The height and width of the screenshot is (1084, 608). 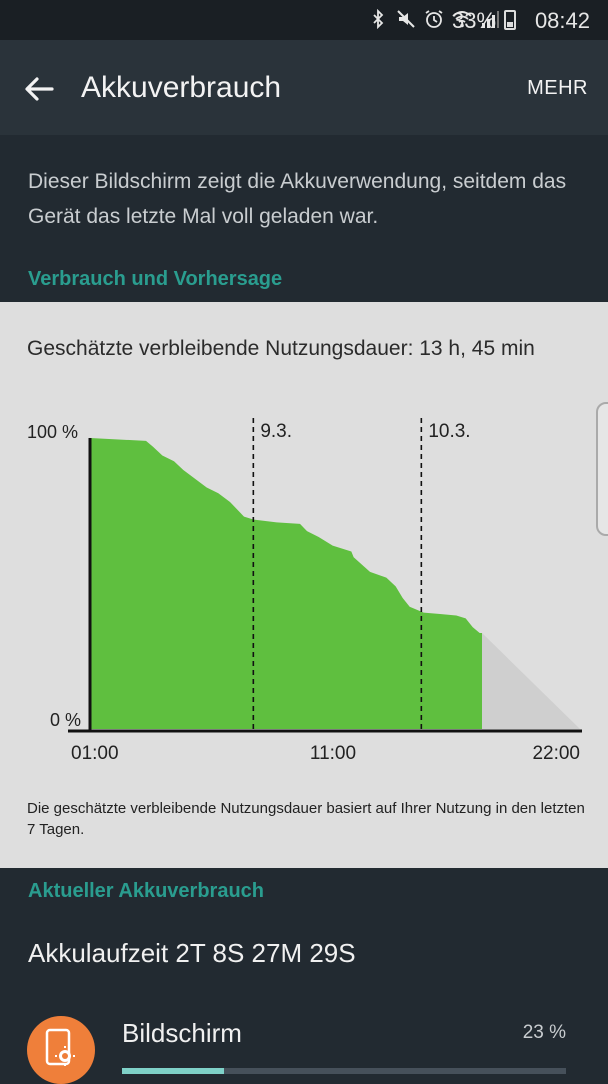 I want to click on status-bar: 33% 08:42, so click(x=304, y=20).